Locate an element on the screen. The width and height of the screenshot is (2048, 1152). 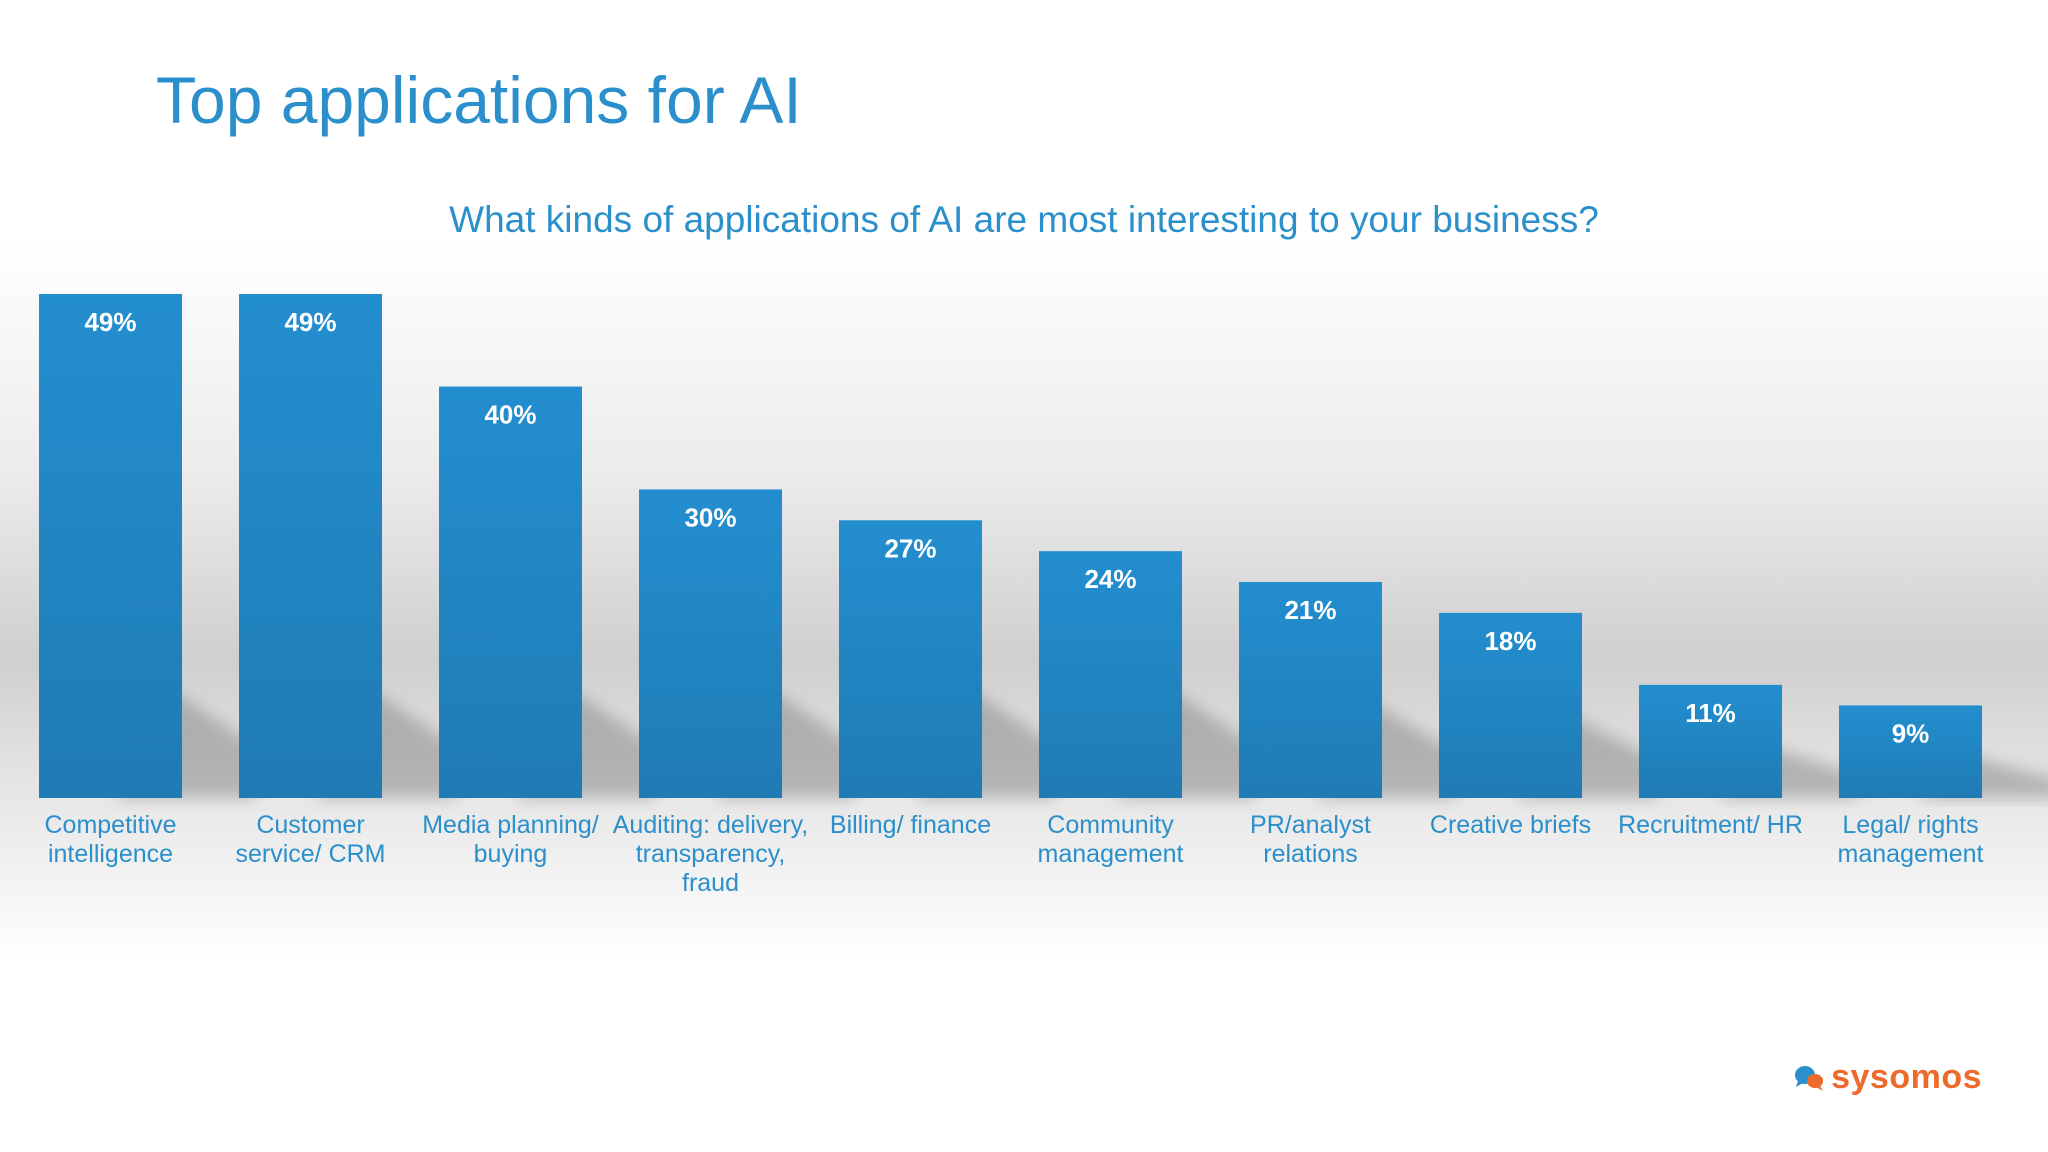
bar-value-label: 18% is located at coordinates (1510, 641).